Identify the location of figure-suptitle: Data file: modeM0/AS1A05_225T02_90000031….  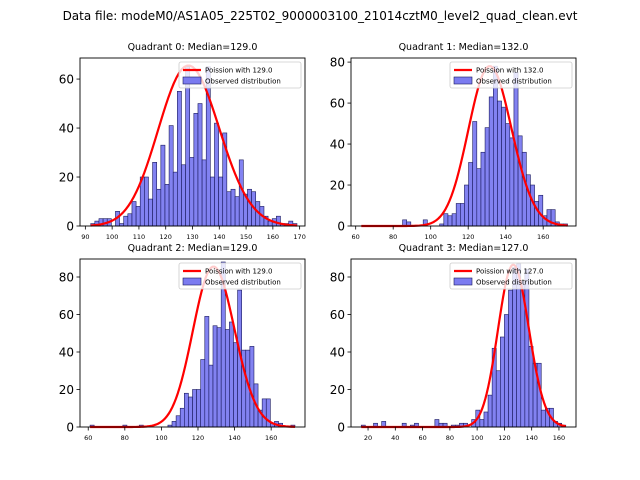
(320, 16).